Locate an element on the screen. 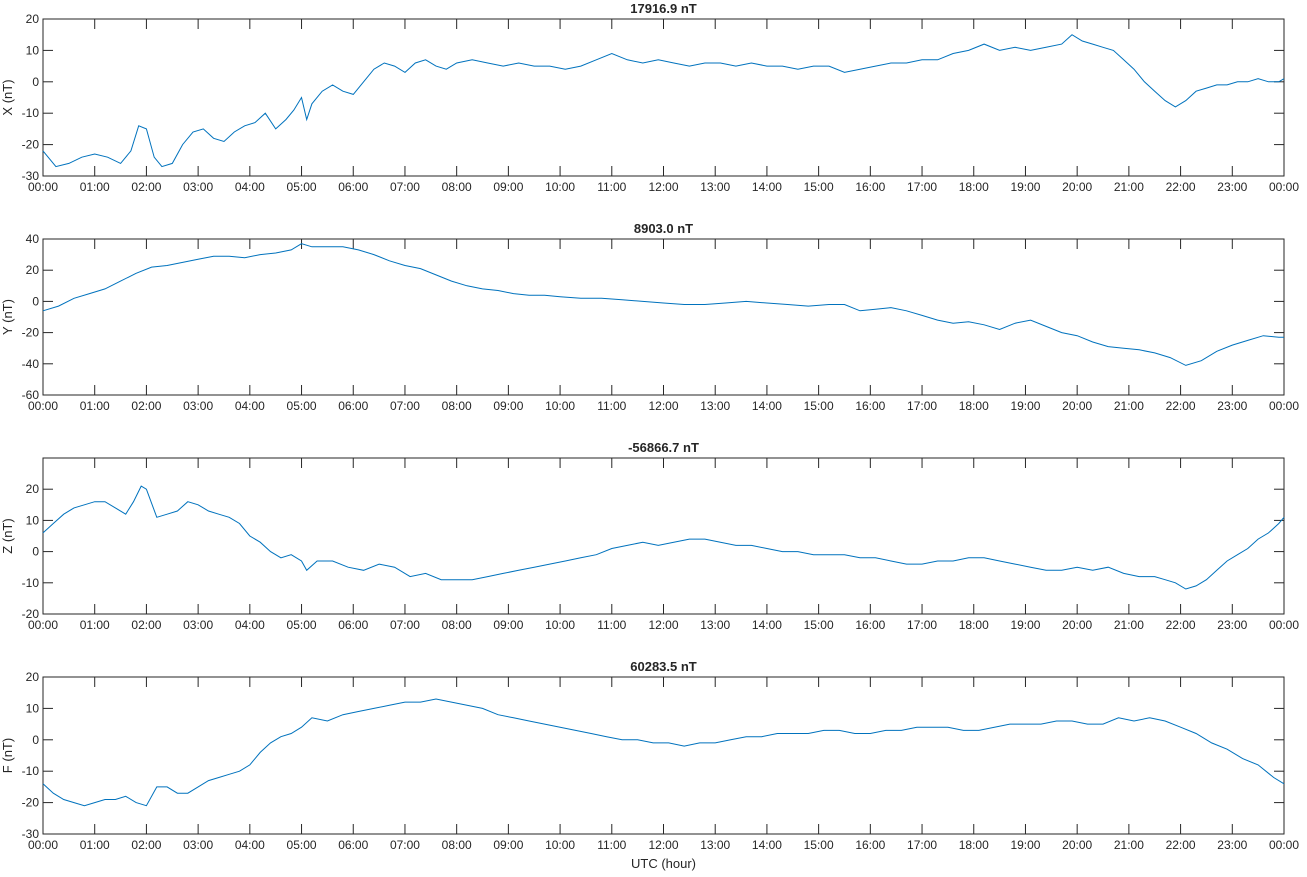 The image size is (1307, 877). panel-f-y-tick-label: 10 is located at coordinates (33, 708).